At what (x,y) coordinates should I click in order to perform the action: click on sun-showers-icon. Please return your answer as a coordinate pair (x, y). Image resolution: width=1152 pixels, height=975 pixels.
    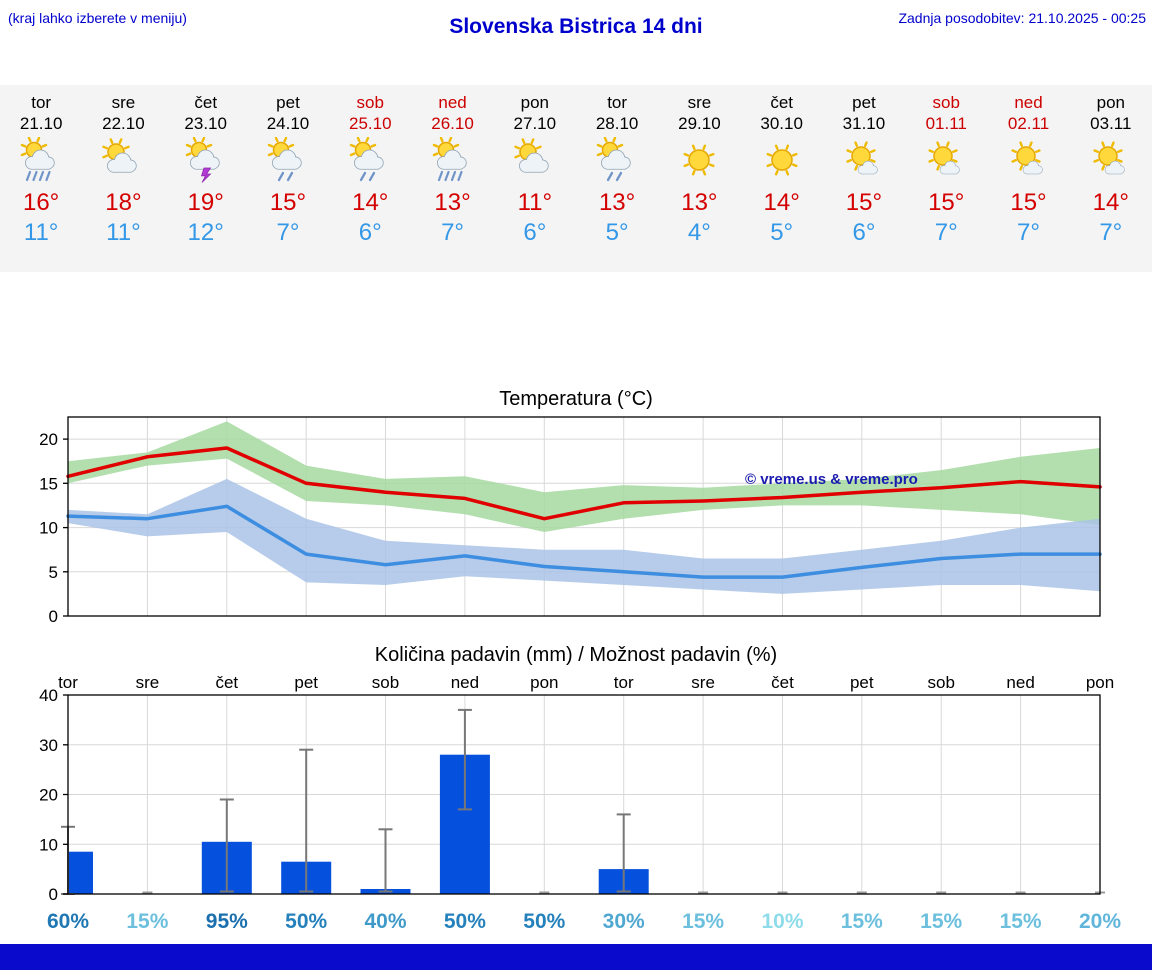
    Looking at the image, I should click on (288, 161).